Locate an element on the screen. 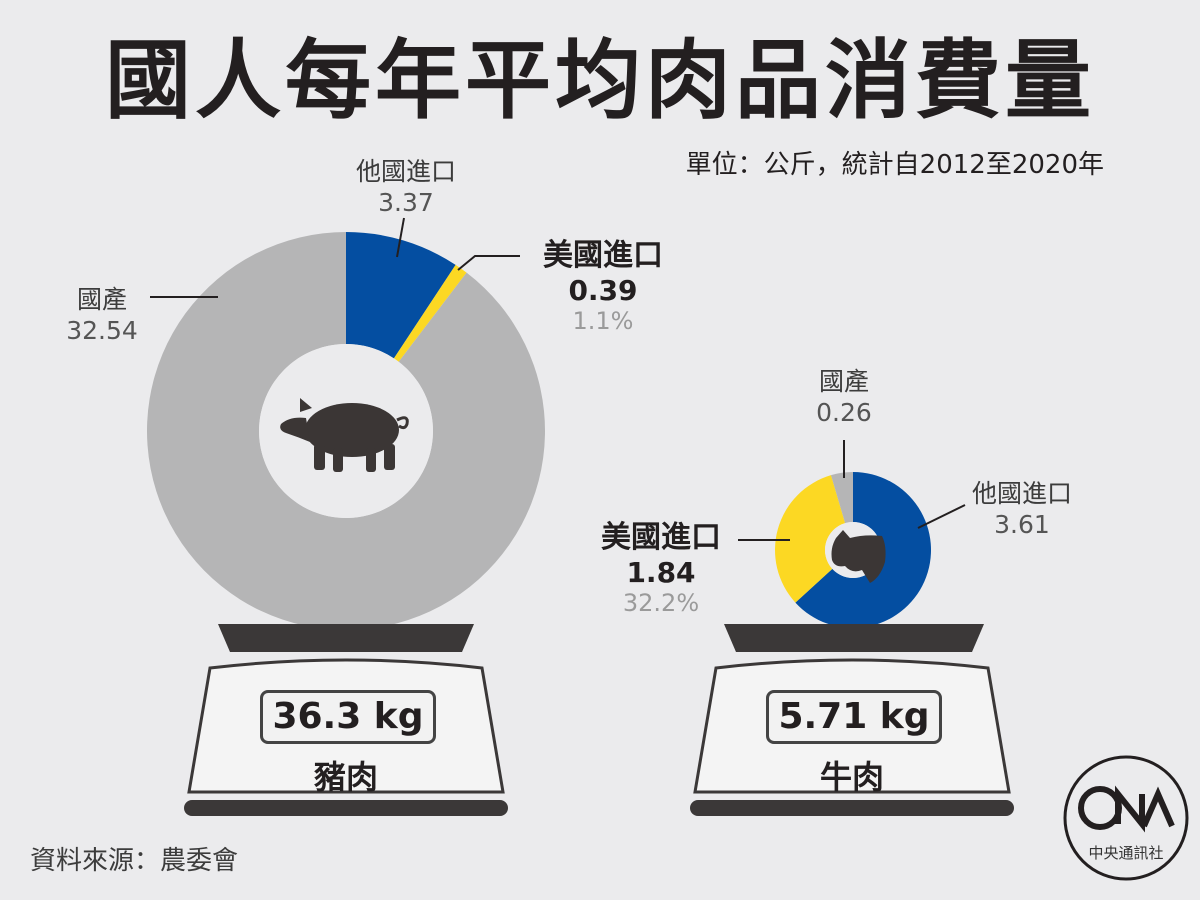  pork-slice-other-import is located at coordinates (401, 295).